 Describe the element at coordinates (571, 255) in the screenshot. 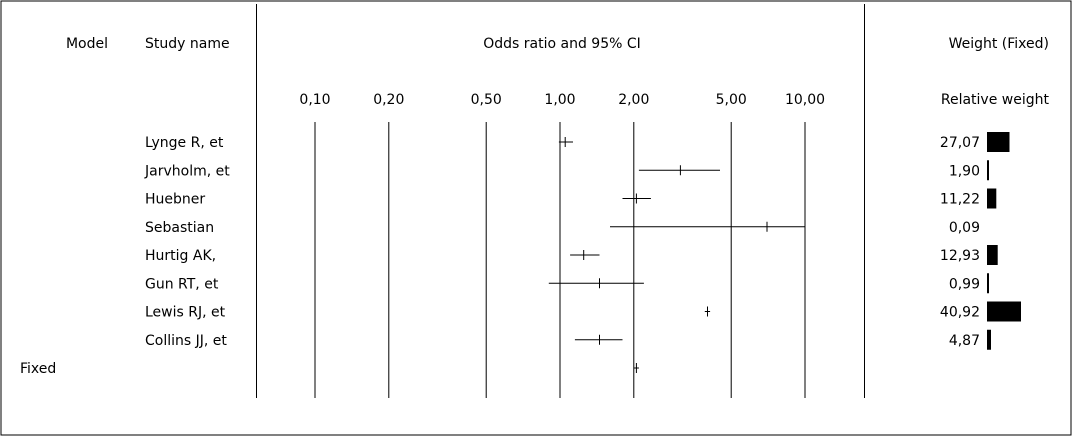

I see `study-row: Hurtig AK, 12,93` at that location.